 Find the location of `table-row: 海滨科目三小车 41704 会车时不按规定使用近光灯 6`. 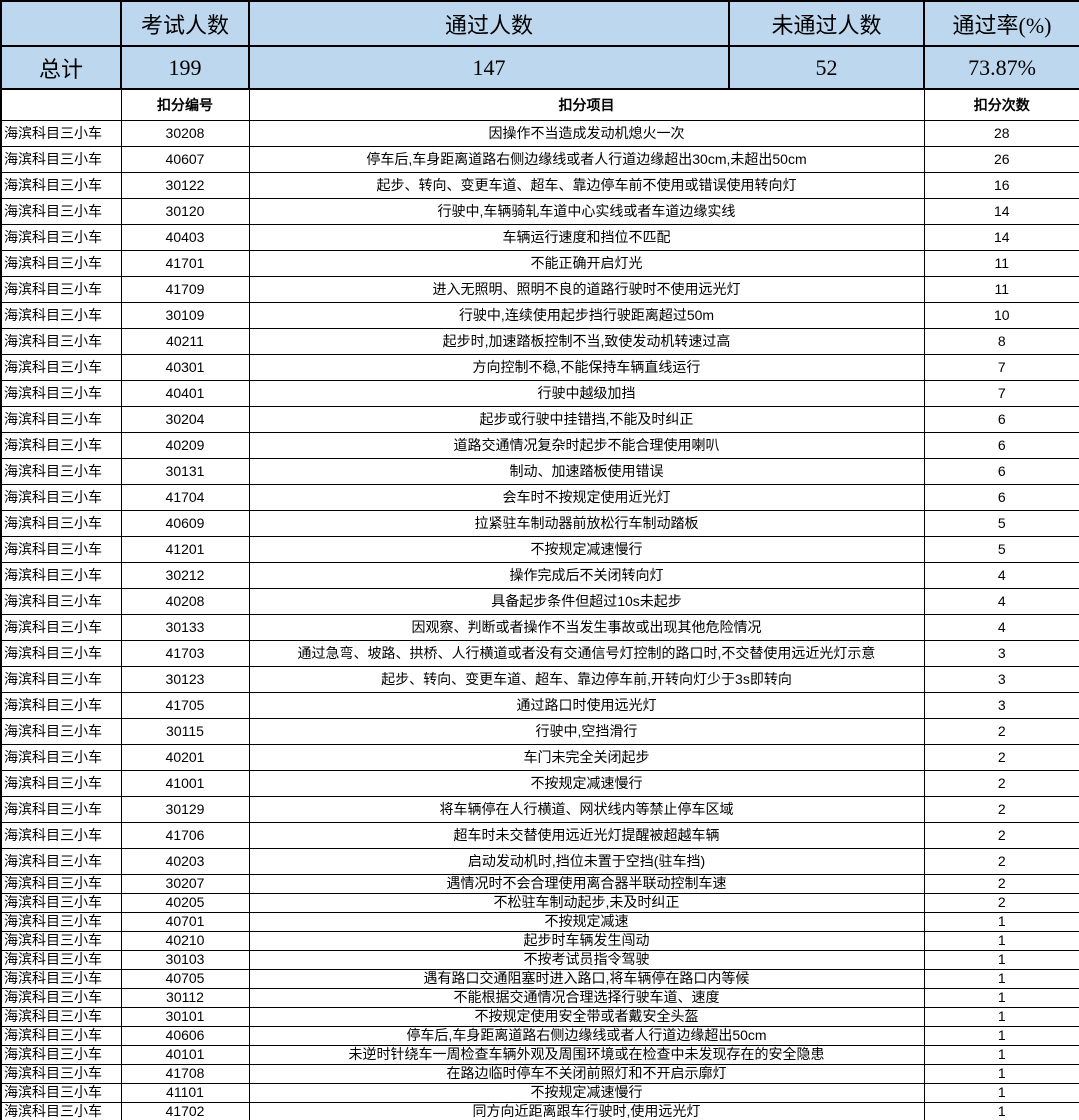

table-row: 海滨科目三小车 41704 会车时不按规定使用近光灯 6 is located at coordinates (539, 497).